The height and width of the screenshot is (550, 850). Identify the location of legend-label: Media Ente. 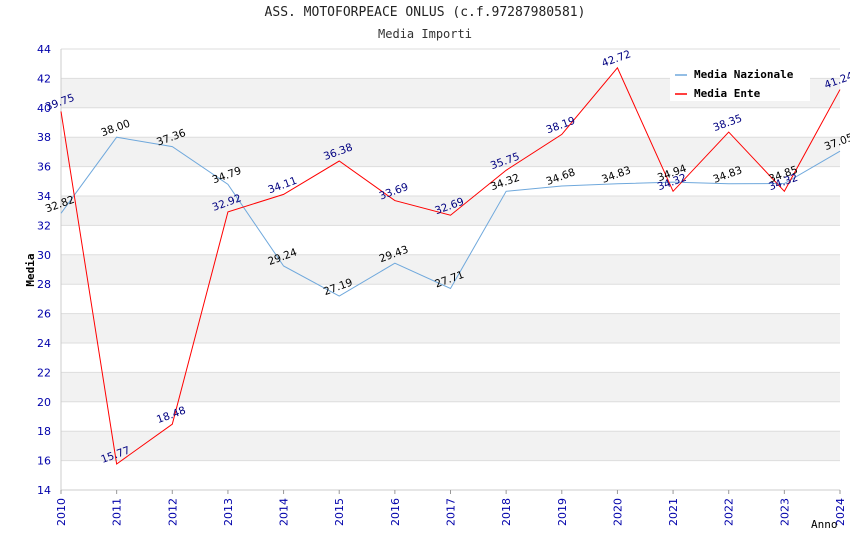
(727, 93).